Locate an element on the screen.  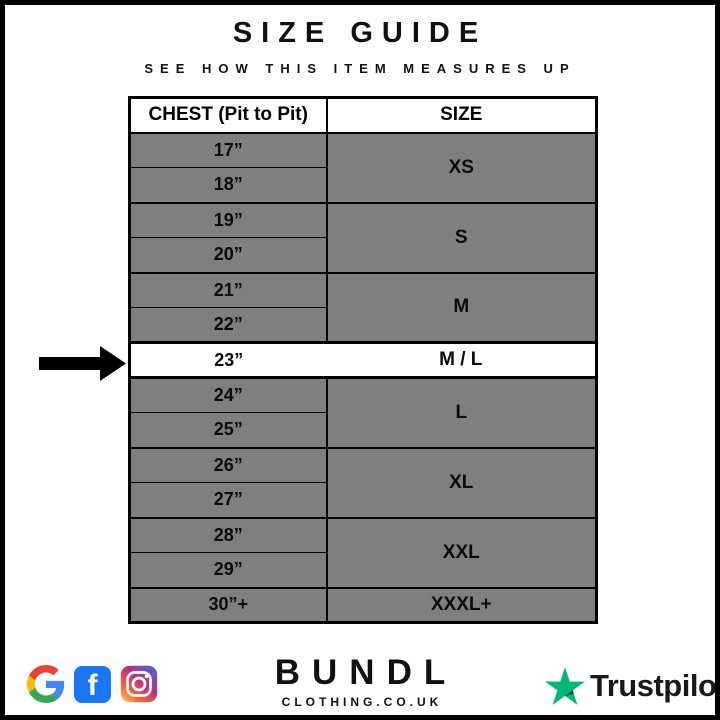
table-row: 27” is located at coordinates (362, 500).